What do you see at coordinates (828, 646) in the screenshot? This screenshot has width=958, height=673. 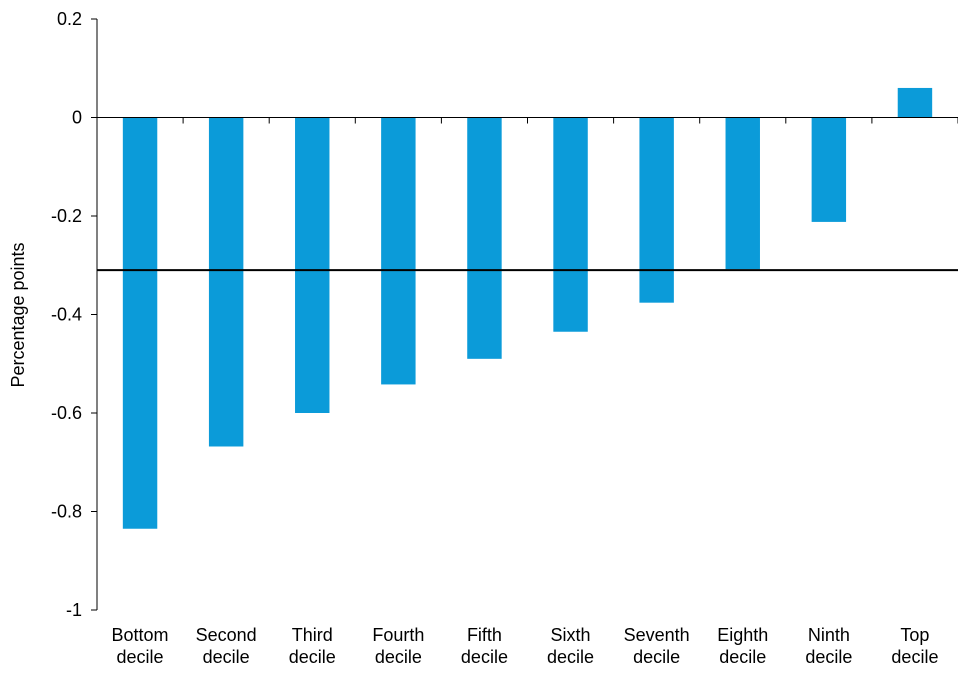 I see `x-category-label: Ninth decile` at bounding box center [828, 646].